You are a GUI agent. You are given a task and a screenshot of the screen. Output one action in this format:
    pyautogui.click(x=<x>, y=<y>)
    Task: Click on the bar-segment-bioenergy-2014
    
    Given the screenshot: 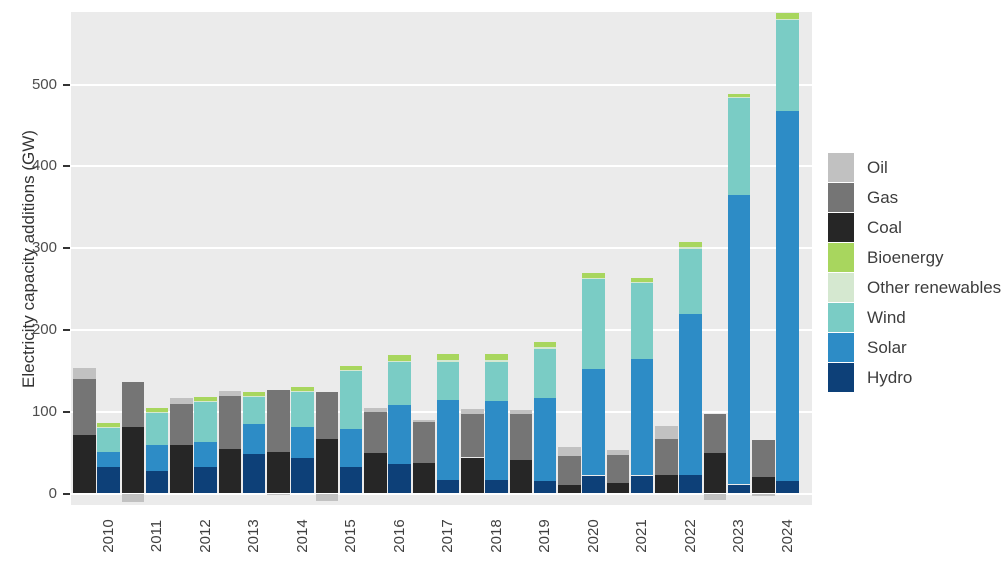 What is the action you would take?
    pyautogui.click(x=302, y=389)
    